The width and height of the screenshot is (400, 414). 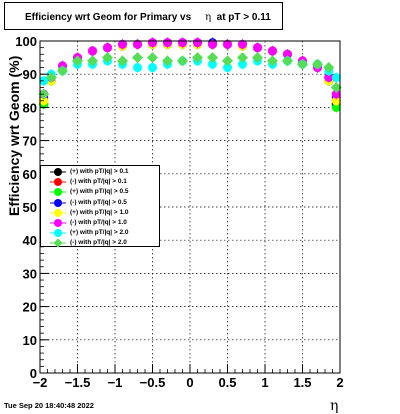 I want to click on legend-entry: (-) with pT/|q| > 2.0, so click(x=100, y=243).